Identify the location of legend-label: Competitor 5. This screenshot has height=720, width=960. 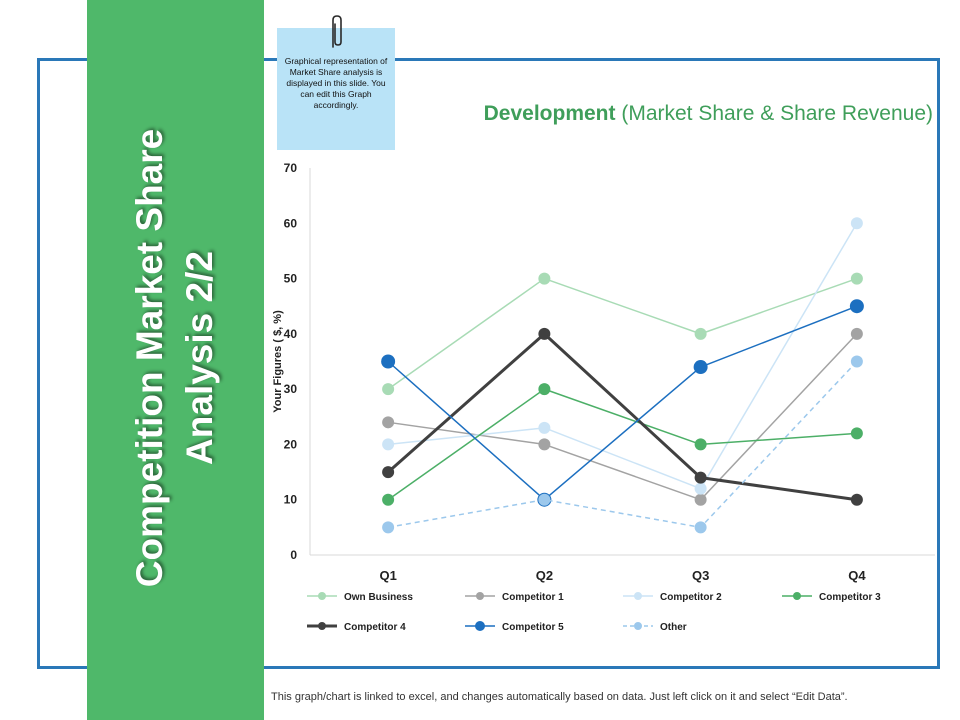
(533, 627).